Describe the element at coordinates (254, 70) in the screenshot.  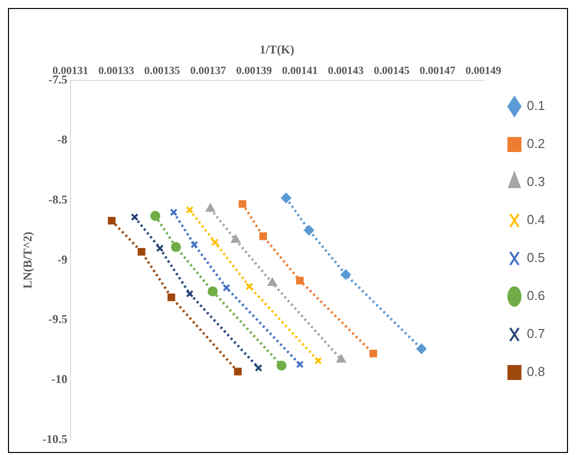
I see `x-tick-label: 0.00139` at that location.